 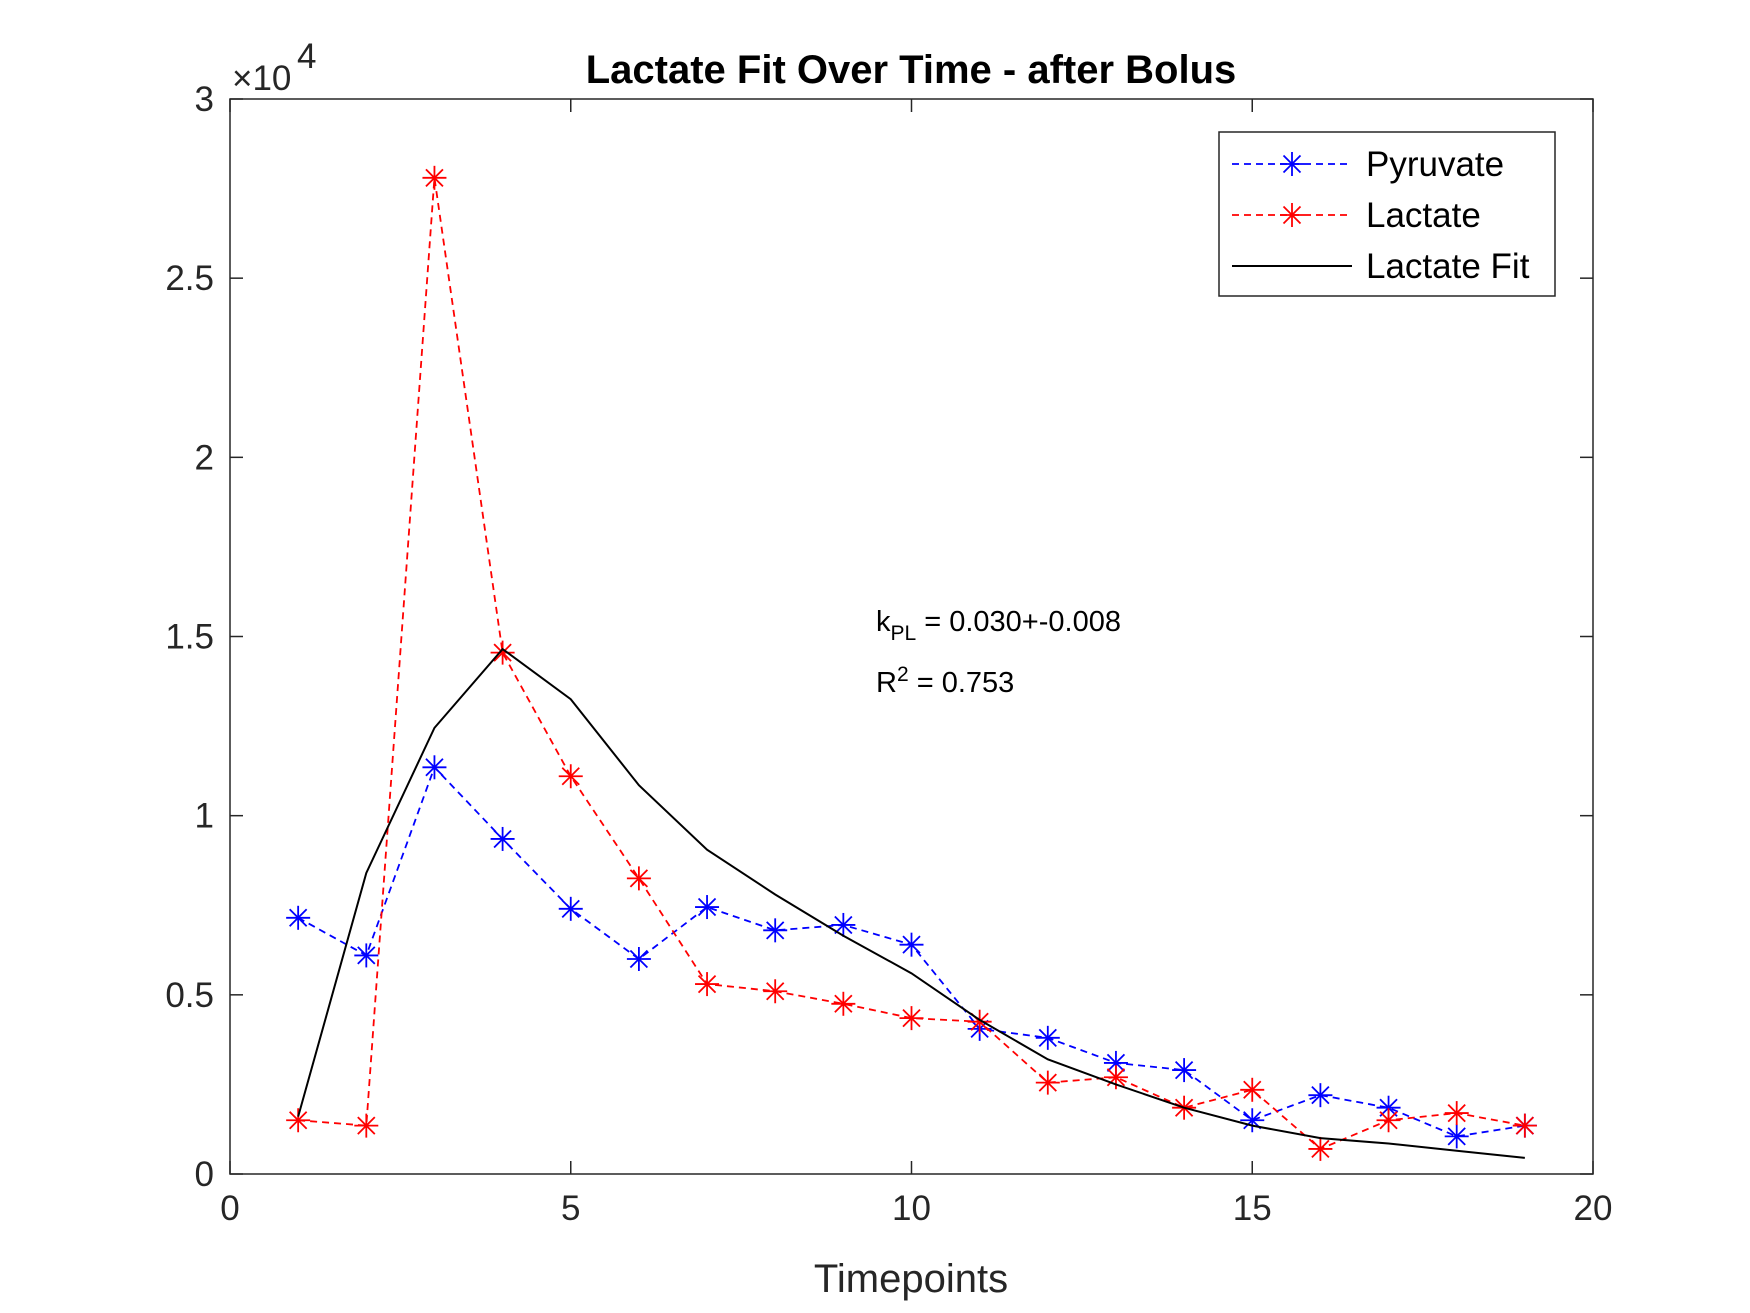 I want to click on x-tick-label: 5, so click(x=570, y=1208).